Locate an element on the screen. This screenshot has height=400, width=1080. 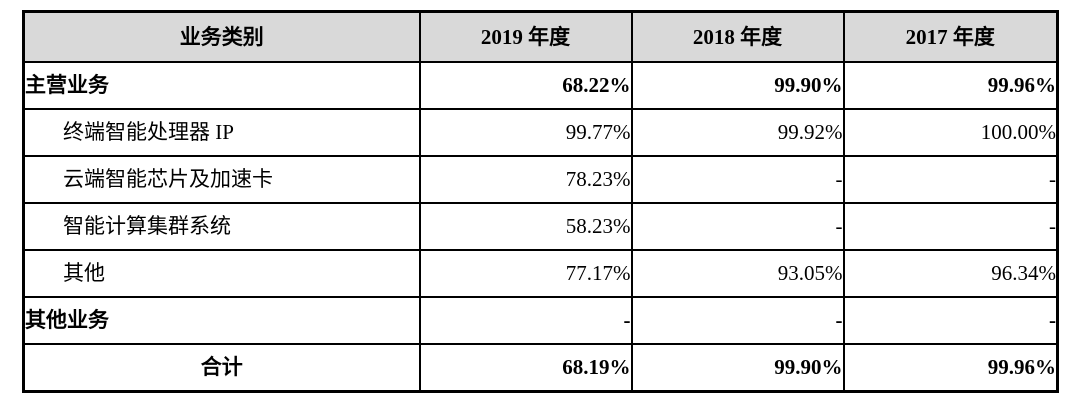
table-row: 智能计算集群系统 58.23% - - is located at coordinates (540, 226).